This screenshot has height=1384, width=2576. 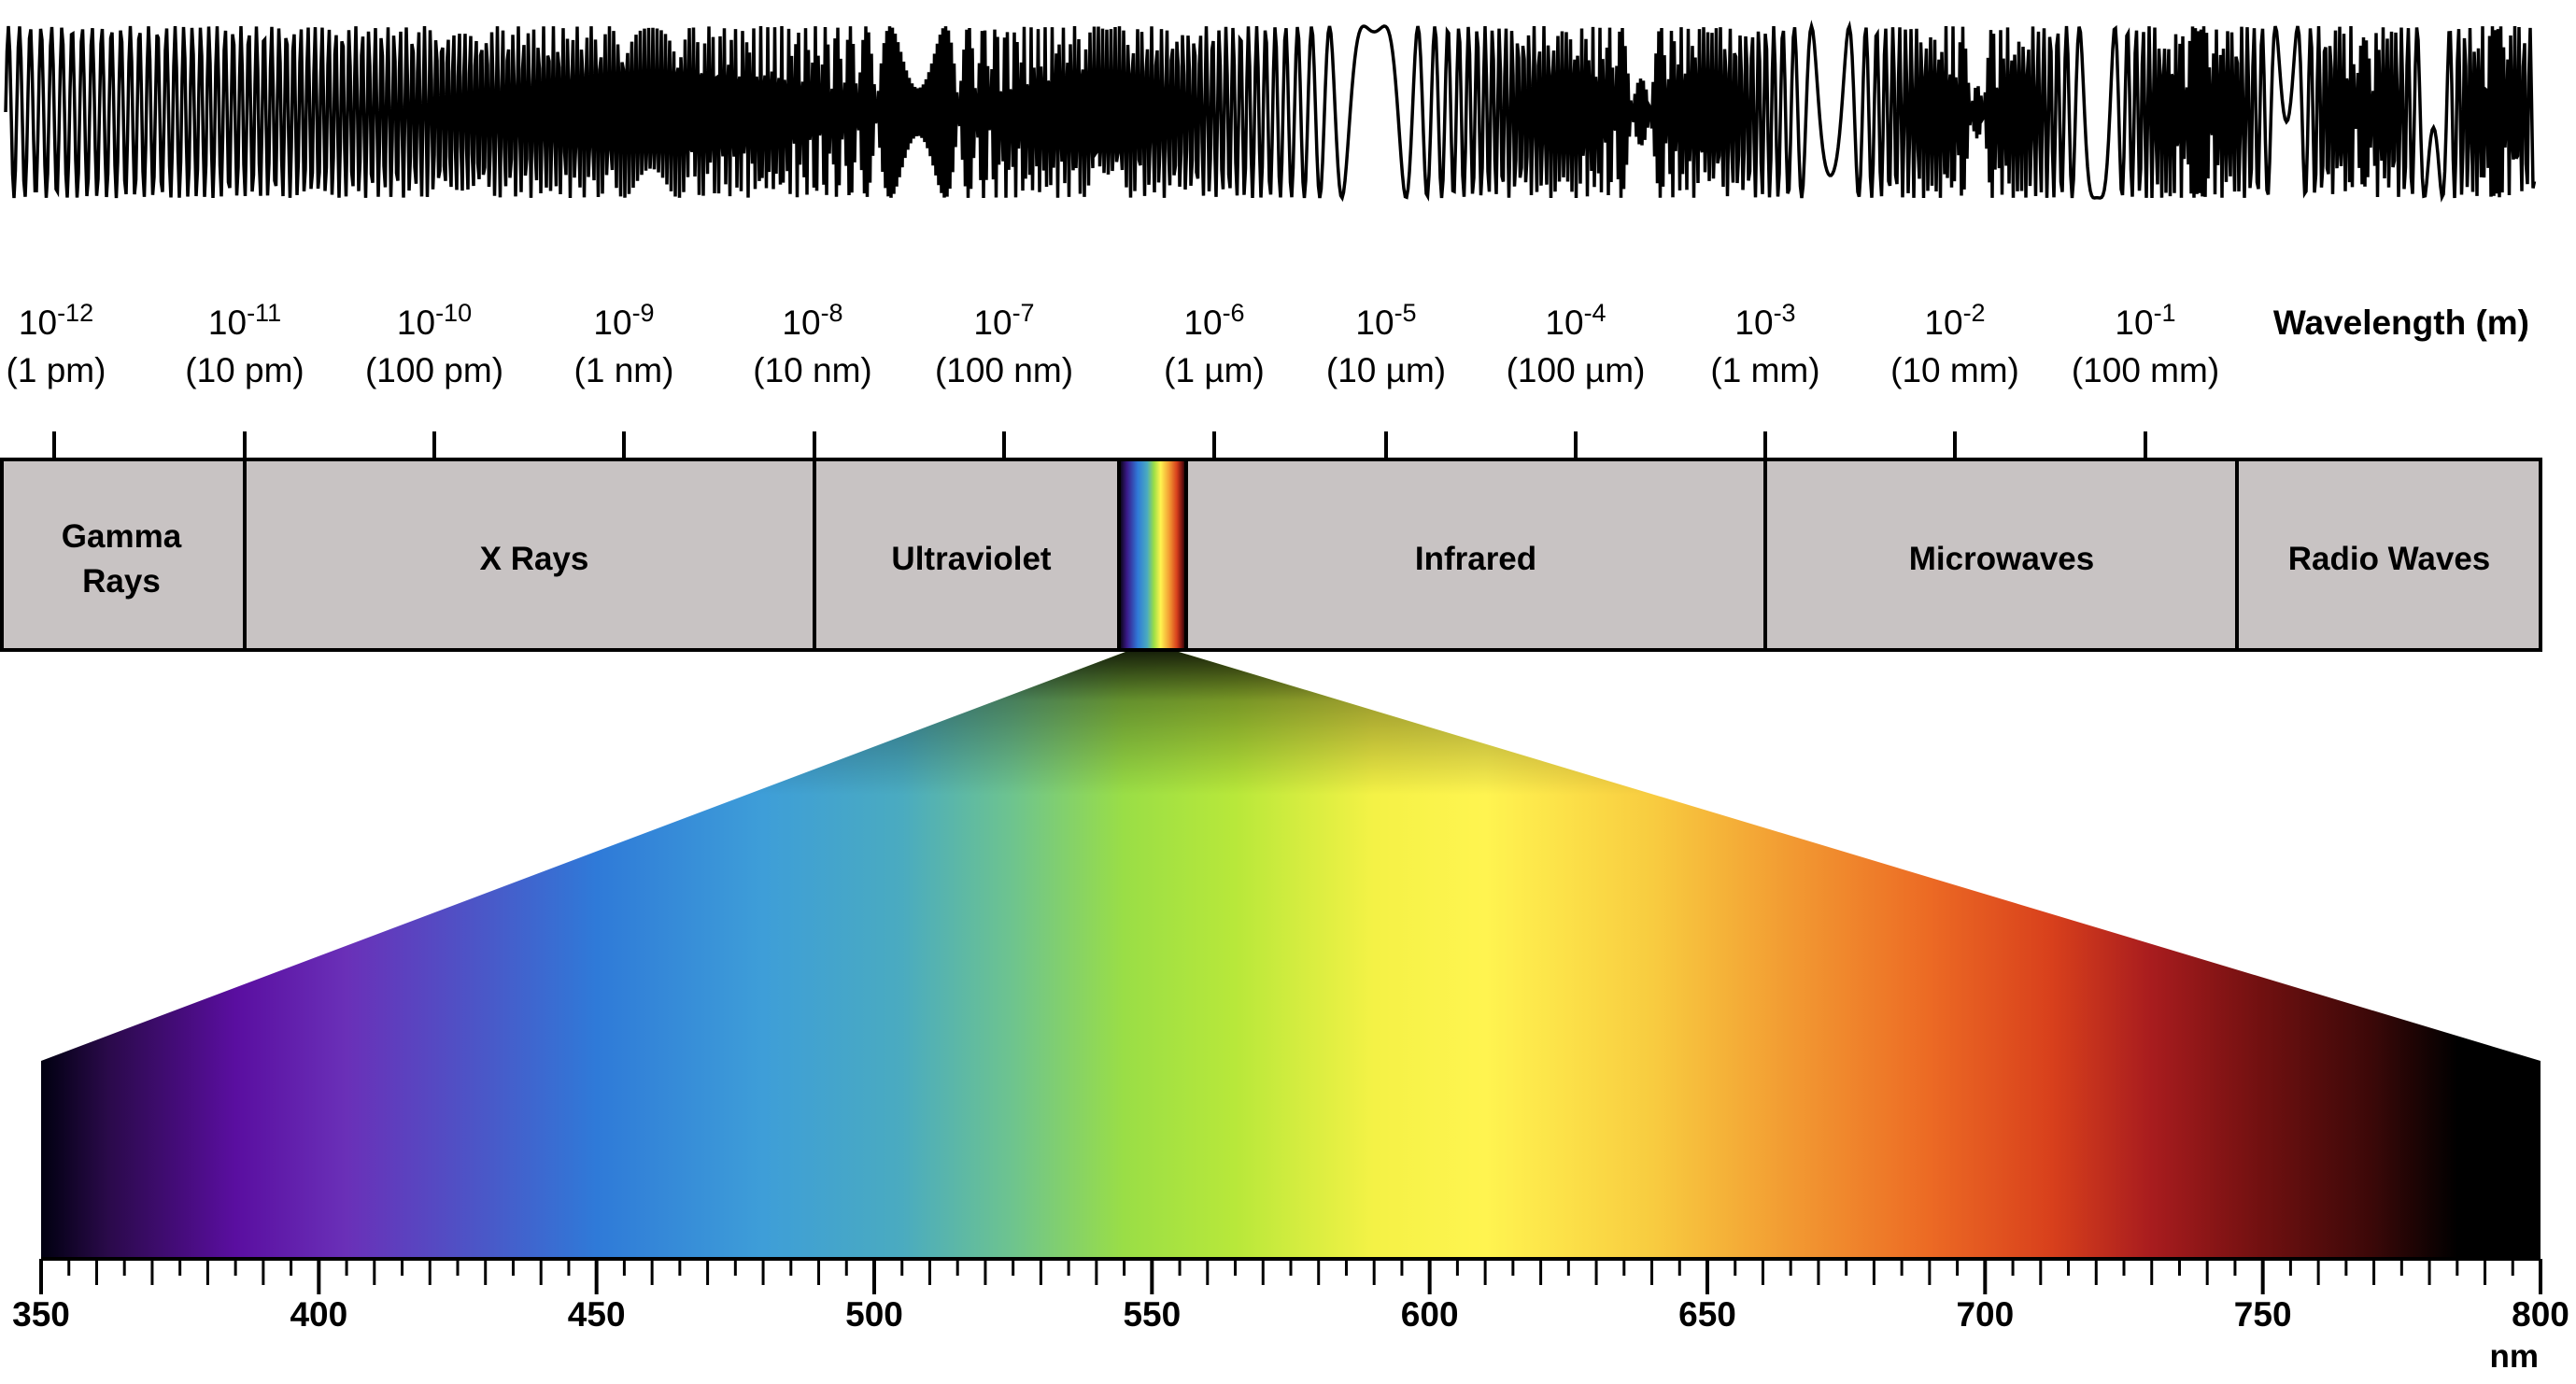 I want to click on nm-tick-labels: 350 400 450 500 550 600 650 700 750 800, so click(x=1290, y=1314).